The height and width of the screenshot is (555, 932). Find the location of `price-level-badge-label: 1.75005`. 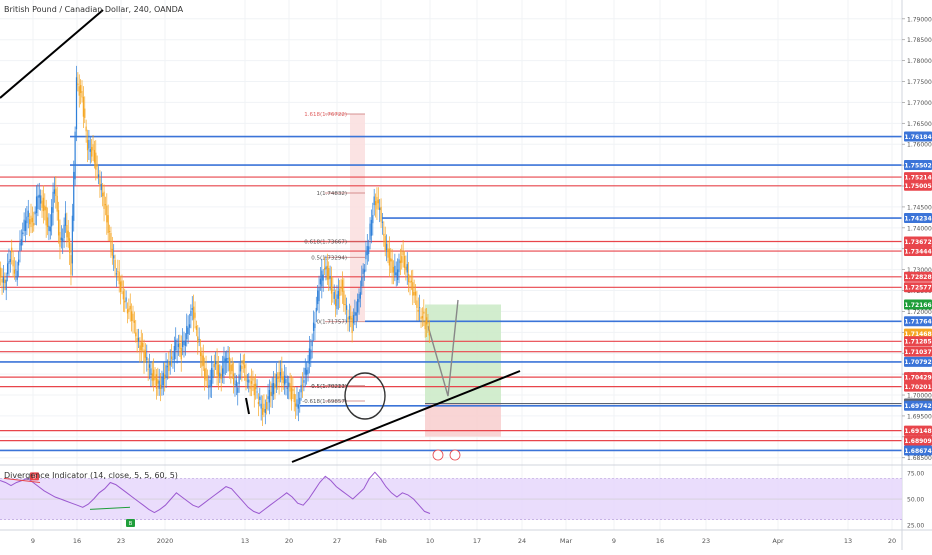

price-level-badge-label: 1.75005 is located at coordinates (917, 186).